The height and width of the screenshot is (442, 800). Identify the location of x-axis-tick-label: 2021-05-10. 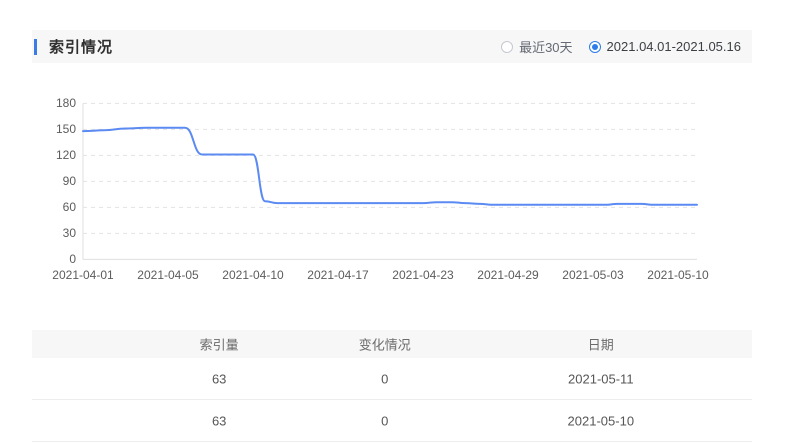
(678, 275).